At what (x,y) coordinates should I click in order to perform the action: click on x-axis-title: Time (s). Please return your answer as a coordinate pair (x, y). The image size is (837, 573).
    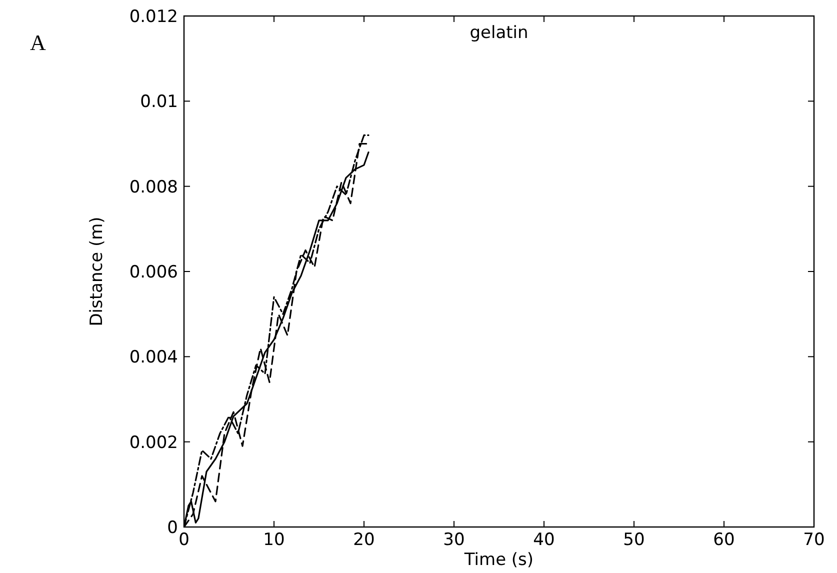
    Looking at the image, I should click on (498, 560).